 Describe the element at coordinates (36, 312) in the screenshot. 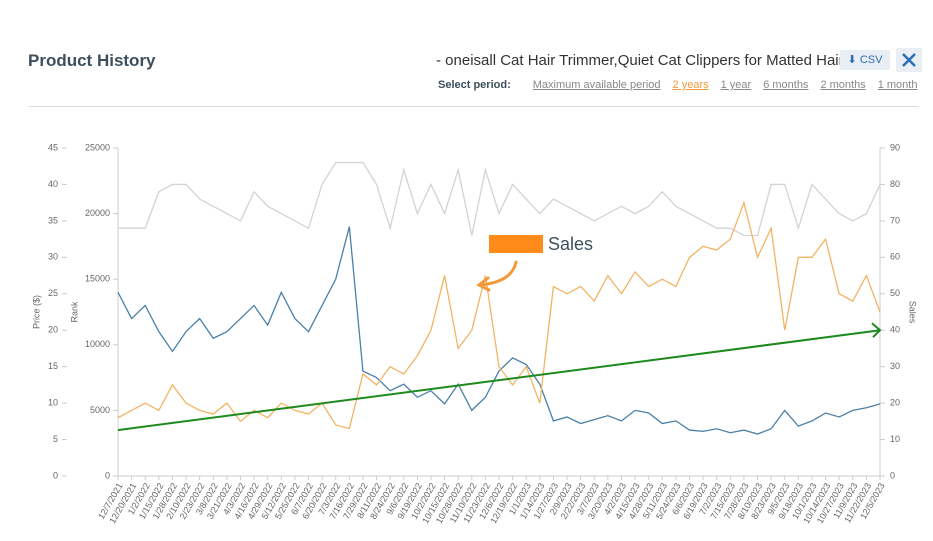

I see `axis-label: Price ($)` at that location.